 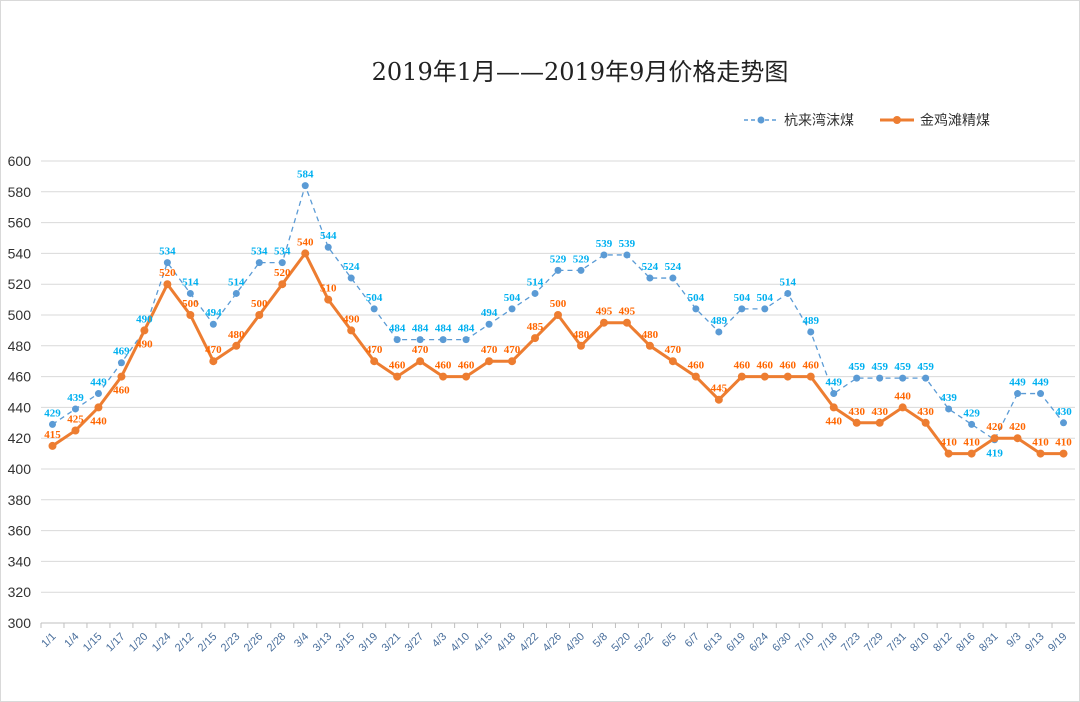 I want to click on x-tick-label: 4/10, so click(x=461, y=643).